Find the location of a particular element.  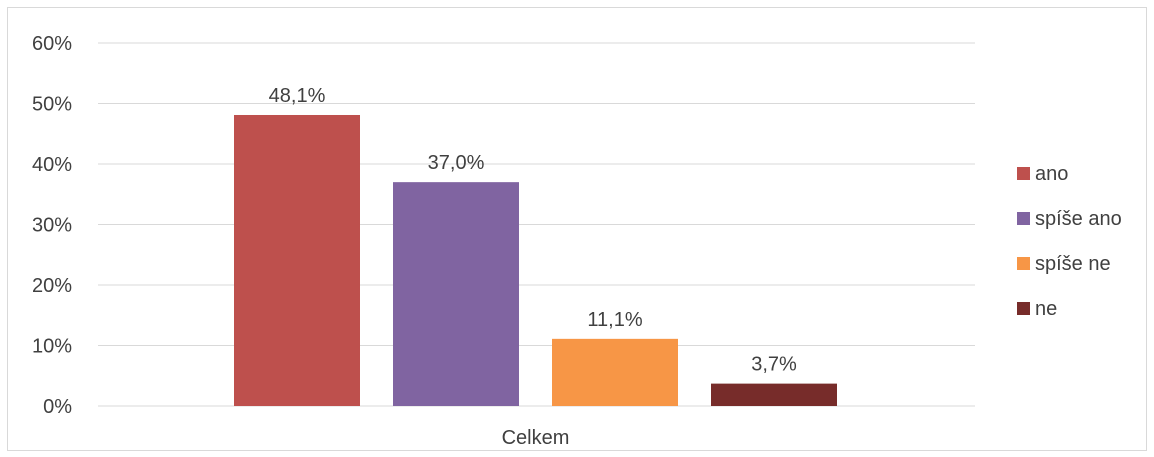

y-tick-label: 0% is located at coordinates (57, 407).